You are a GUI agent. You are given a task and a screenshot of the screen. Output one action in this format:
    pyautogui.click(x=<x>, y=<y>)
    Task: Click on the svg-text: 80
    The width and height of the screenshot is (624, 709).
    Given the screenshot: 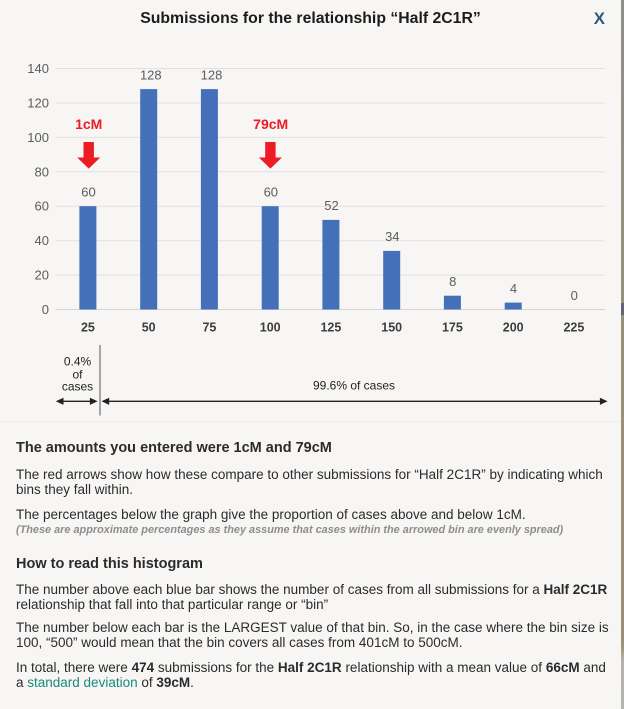 What is the action you would take?
    pyautogui.click(x=42, y=171)
    